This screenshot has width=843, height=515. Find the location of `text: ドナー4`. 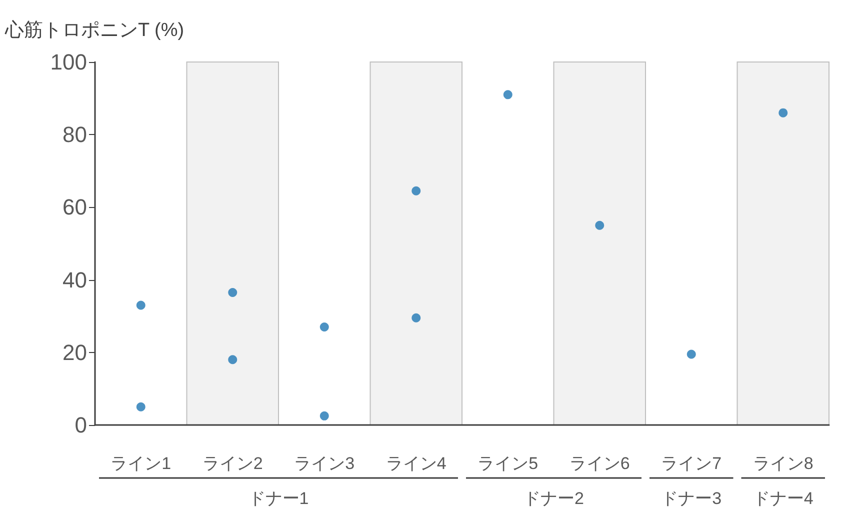

text: ドナー4 is located at coordinates (783, 498).